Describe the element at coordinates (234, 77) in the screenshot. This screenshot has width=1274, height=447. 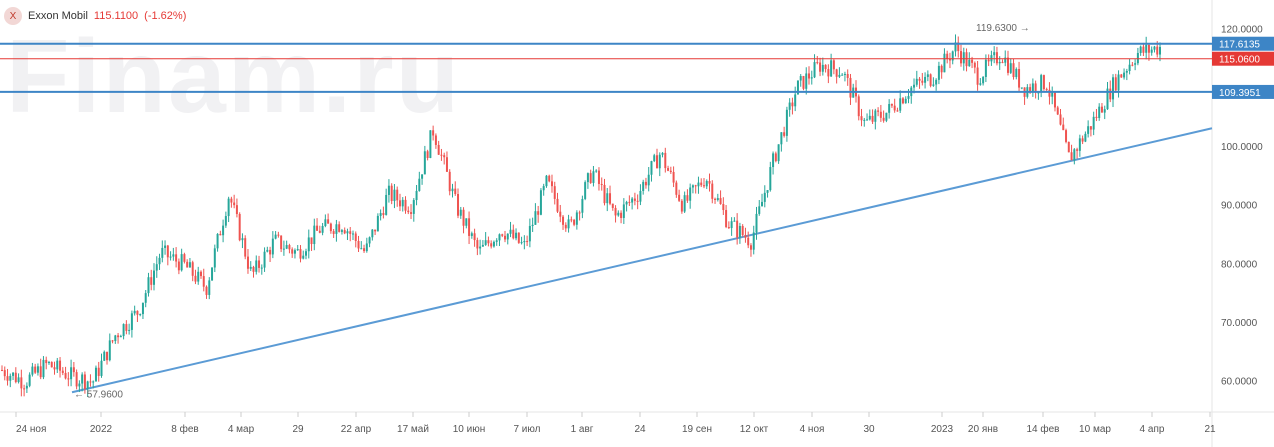
I see `watermark-logo: Finam.ru` at that location.